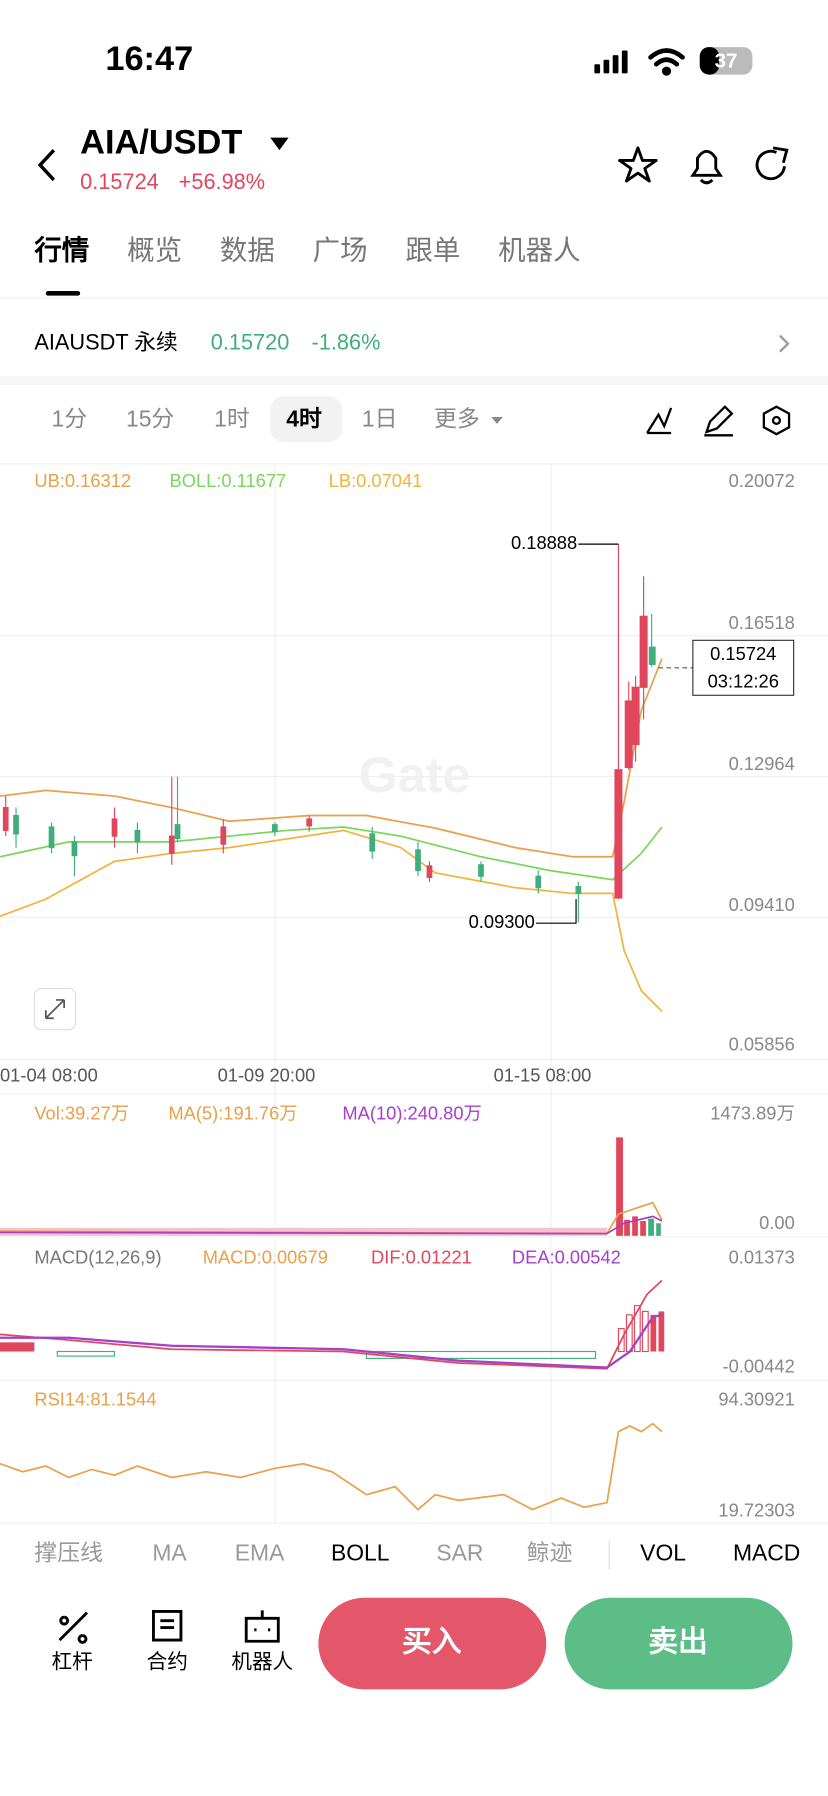 The width and height of the screenshot is (828, 1796). Describe the element at coordinates (227, 480) in the screenshot. I see `boll-mid: BOLL:0.11677` at that location.